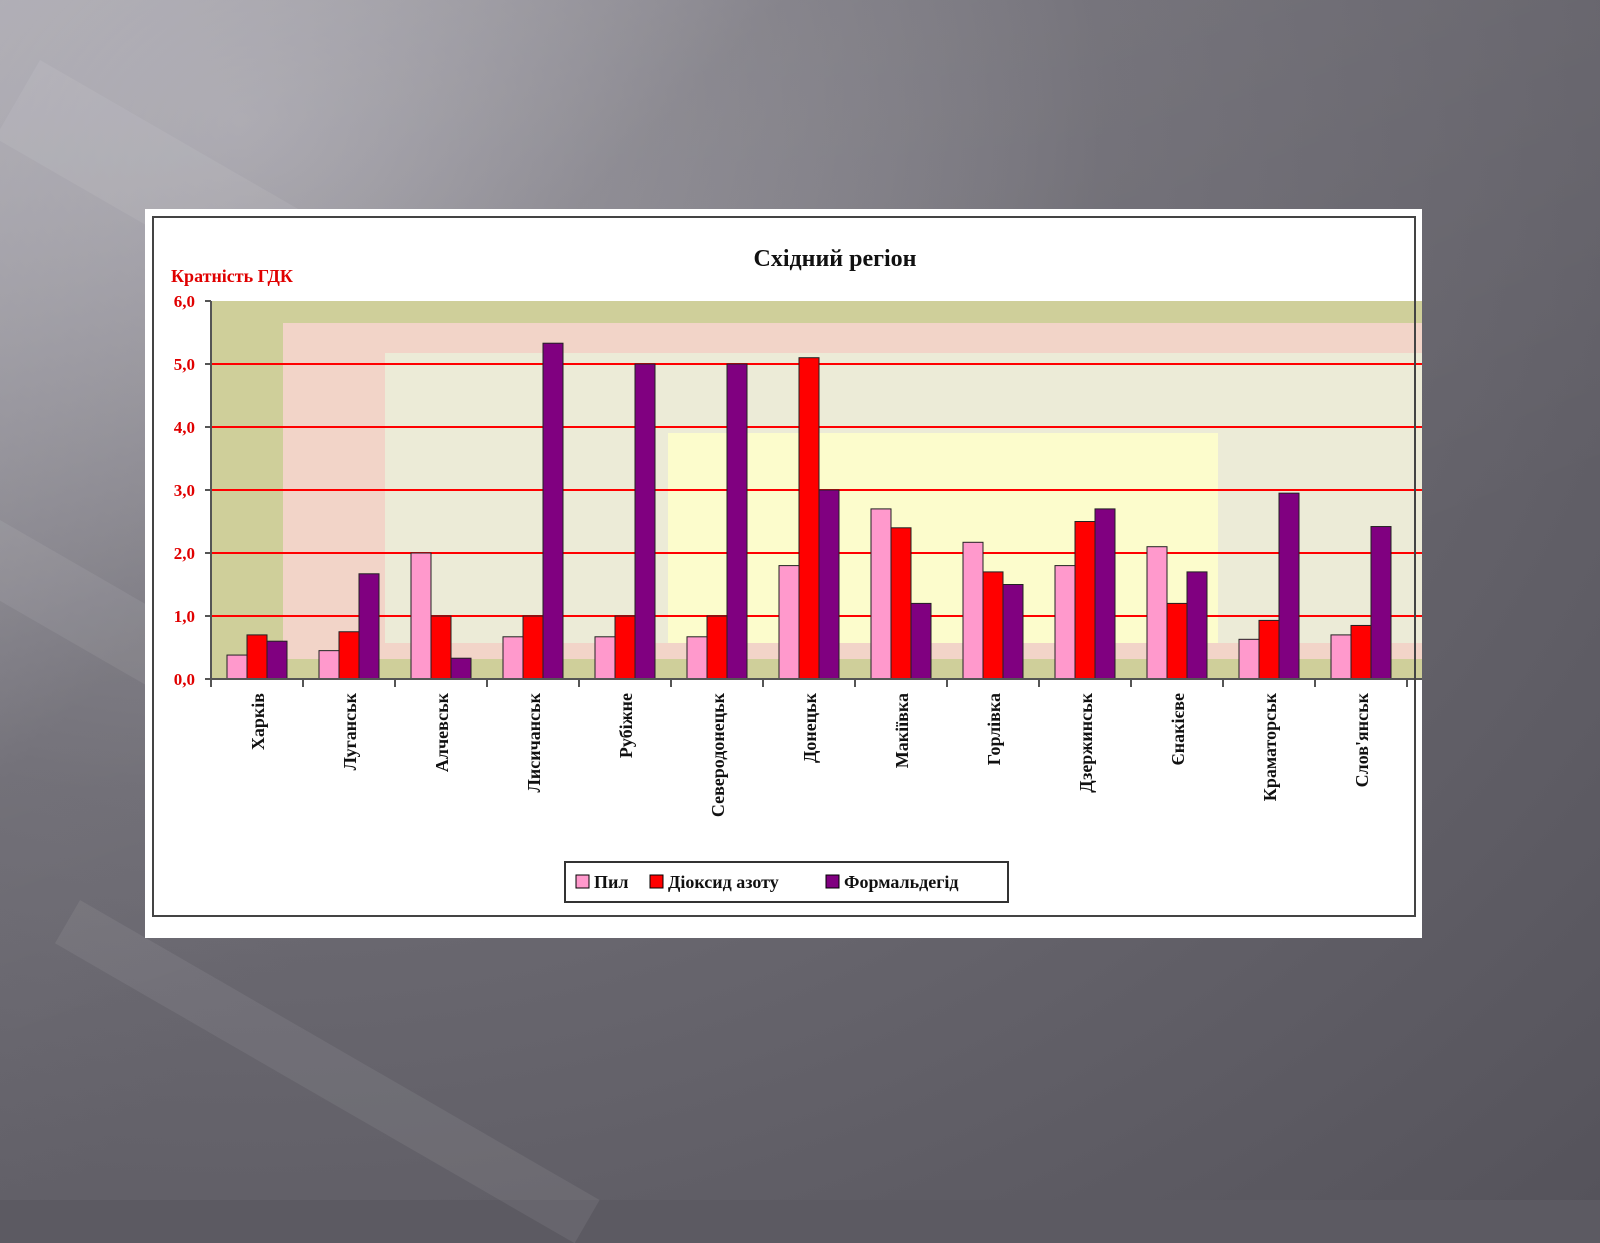 The image size is (1600, 1243). I want to click on x-tick-label: Луганськ, so click(350, 731).